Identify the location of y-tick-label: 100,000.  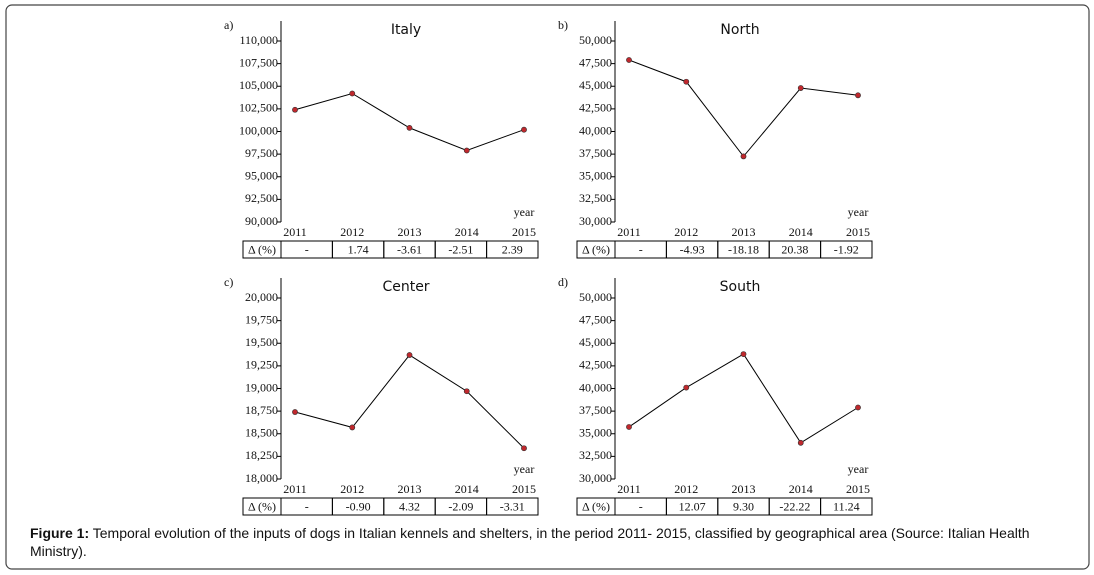
(258, 130).